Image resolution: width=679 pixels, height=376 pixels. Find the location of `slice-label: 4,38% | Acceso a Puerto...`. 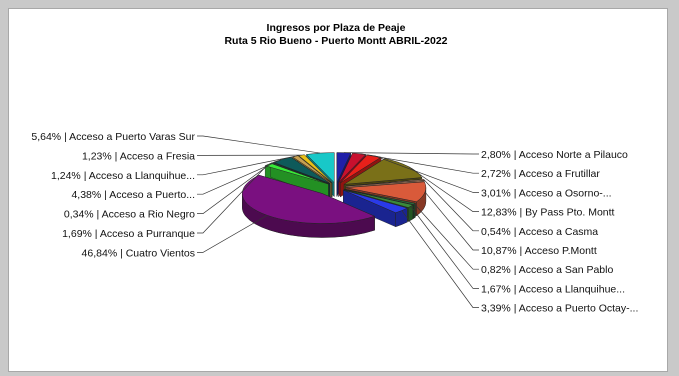

slice-label: 4,38% | Acceso a Puerto... is located at coordinates (133, 195).